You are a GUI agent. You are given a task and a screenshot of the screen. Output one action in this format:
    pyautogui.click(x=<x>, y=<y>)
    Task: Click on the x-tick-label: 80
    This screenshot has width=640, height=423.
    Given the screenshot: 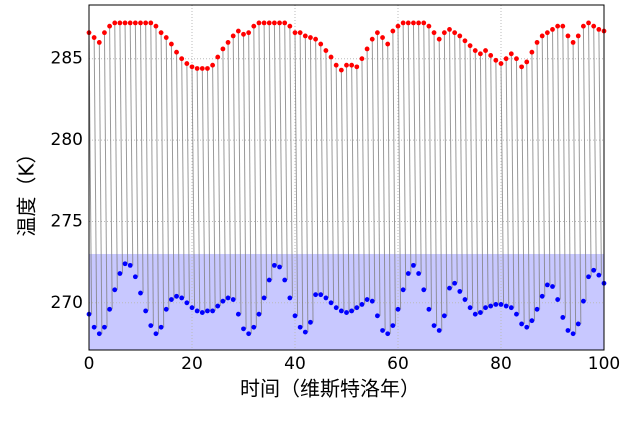 What is the action you would take?
    pyautogui.click(x=501, y=364)
    